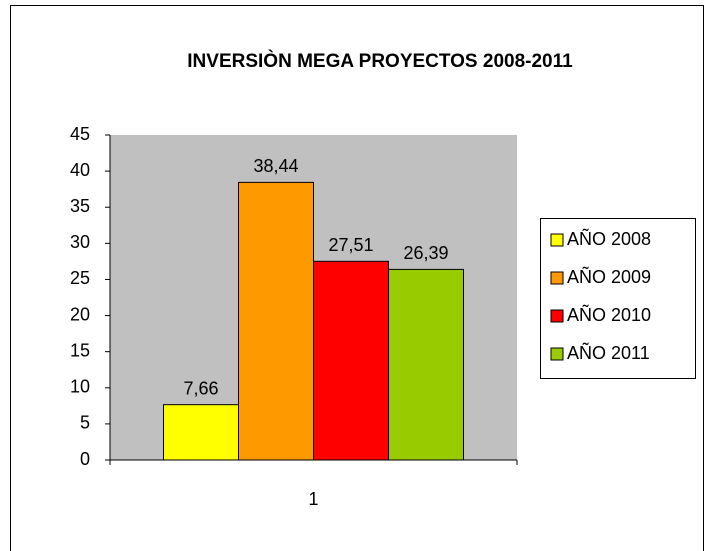  What do you see at coordinates (608, 352) in the screenshot?
I see `legend-label: AÑO 2011` at bounding box center [608, 352].